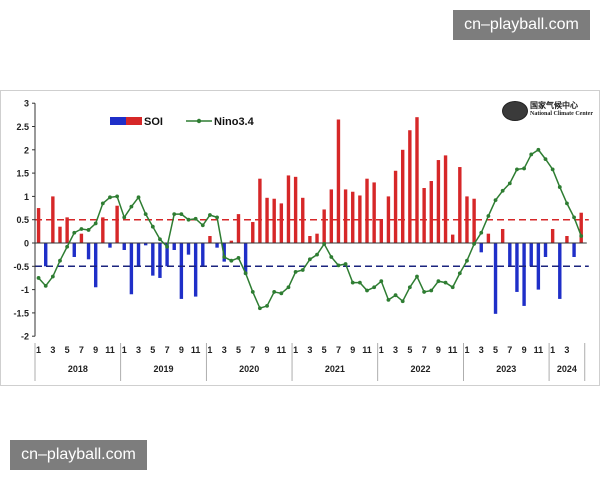 The height and width of the screenshot is (480, 600). I want to click on y-tick-label: 2.5, so click(22, 127).